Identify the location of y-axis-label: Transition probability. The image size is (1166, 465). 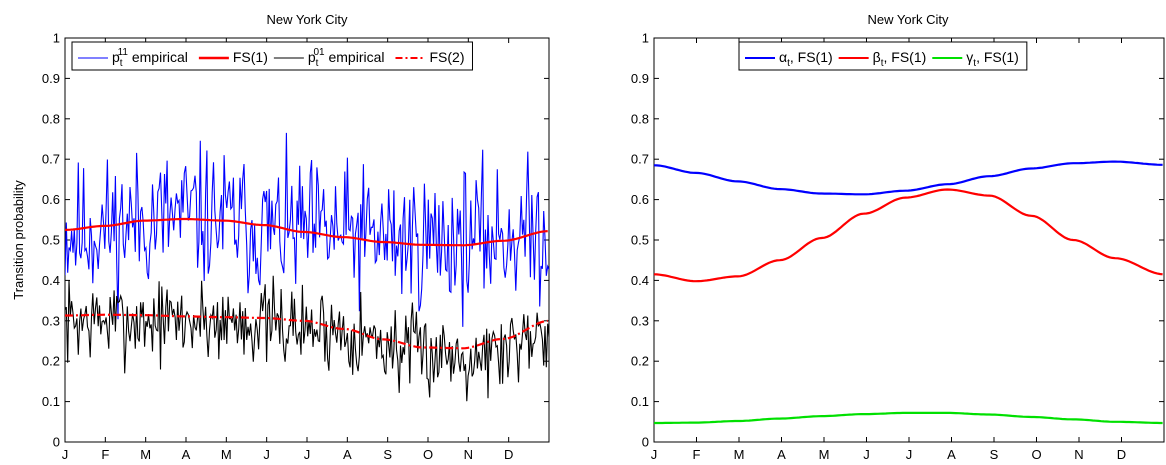
(18, 240).